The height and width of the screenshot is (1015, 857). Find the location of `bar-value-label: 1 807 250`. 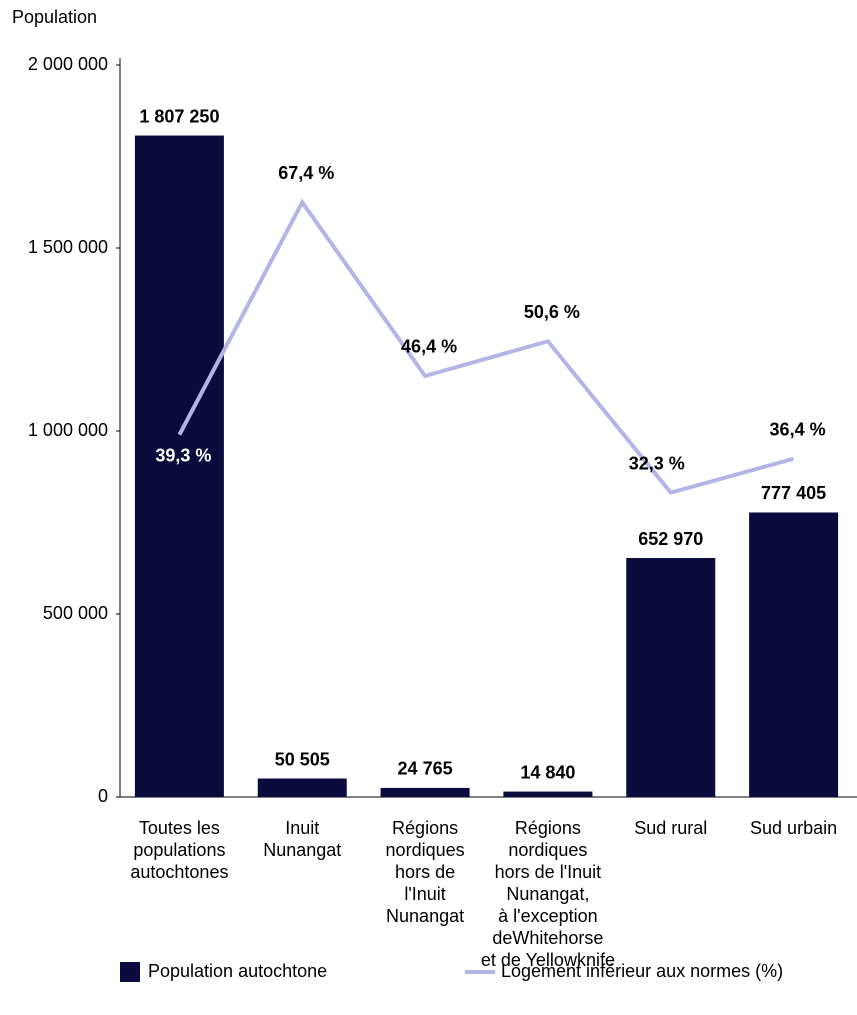

bar-value-label: 1 807 250 is located at coordinates (179, 116).